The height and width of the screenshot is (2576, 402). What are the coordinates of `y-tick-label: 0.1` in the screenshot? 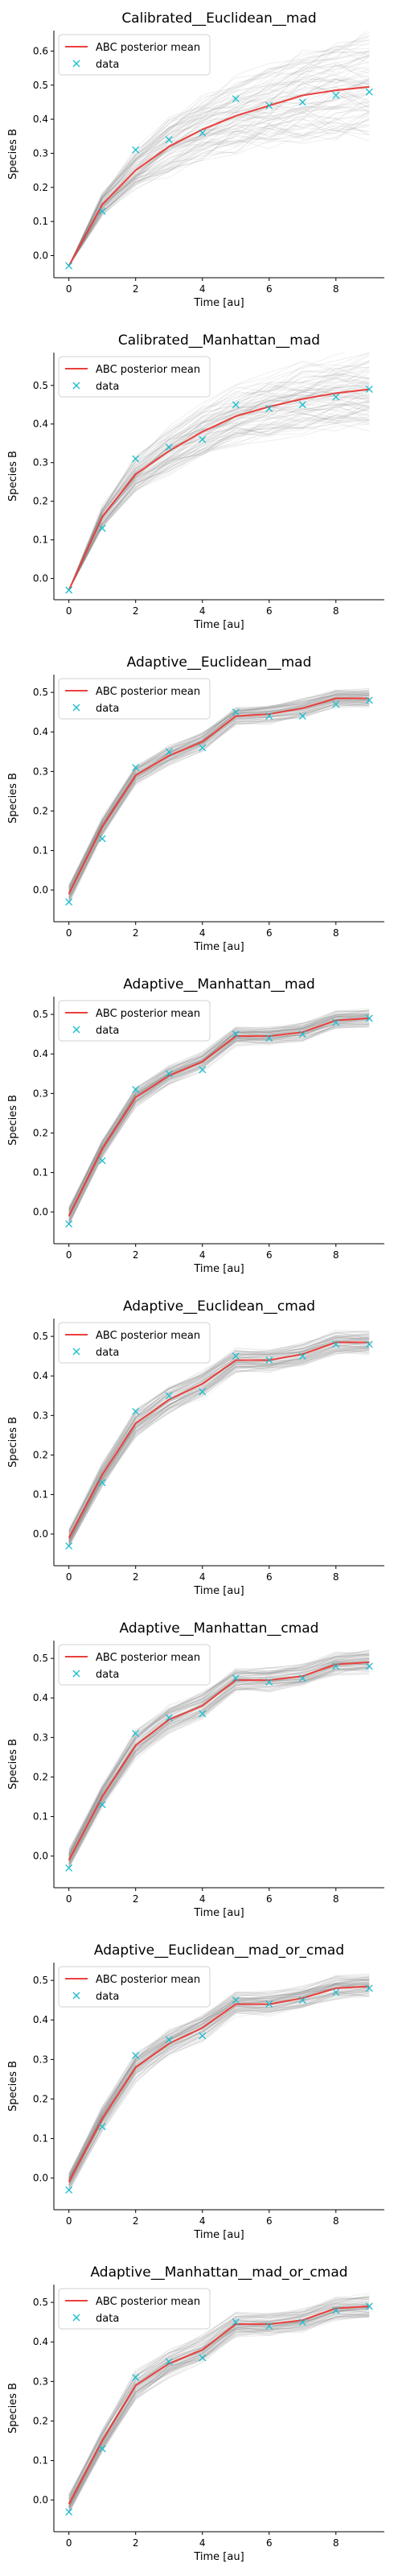 It's located at (40, 2139).